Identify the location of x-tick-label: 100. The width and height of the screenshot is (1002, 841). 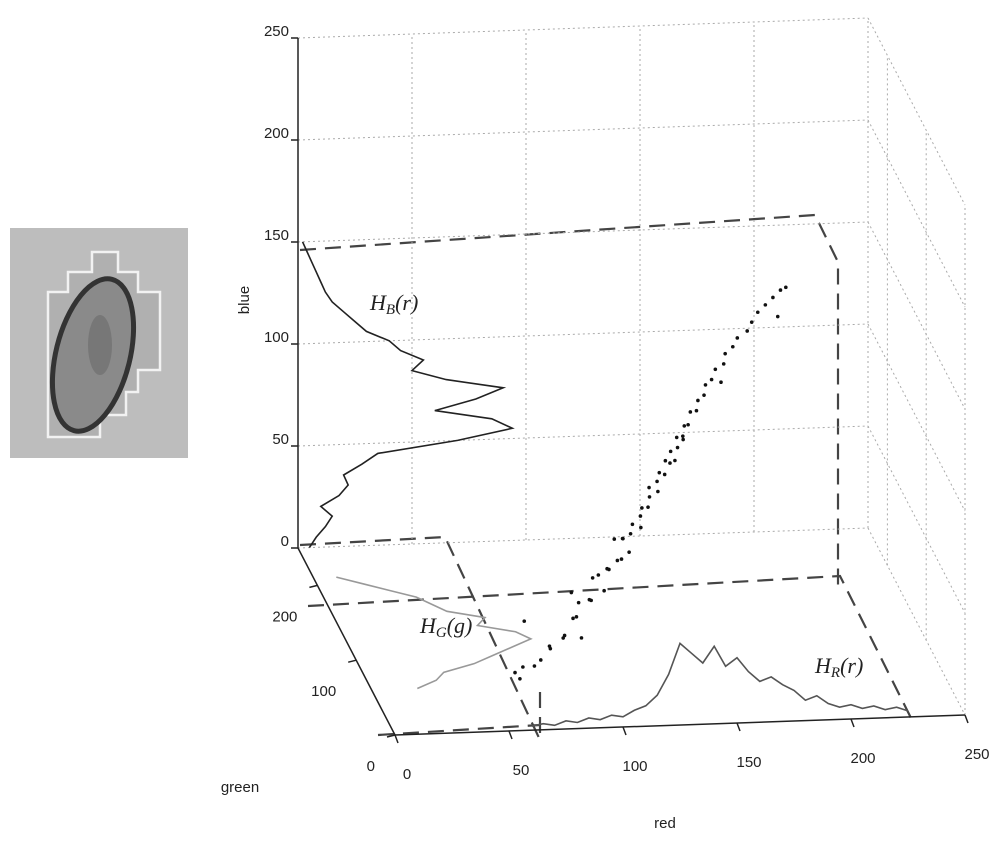
(634, 766).